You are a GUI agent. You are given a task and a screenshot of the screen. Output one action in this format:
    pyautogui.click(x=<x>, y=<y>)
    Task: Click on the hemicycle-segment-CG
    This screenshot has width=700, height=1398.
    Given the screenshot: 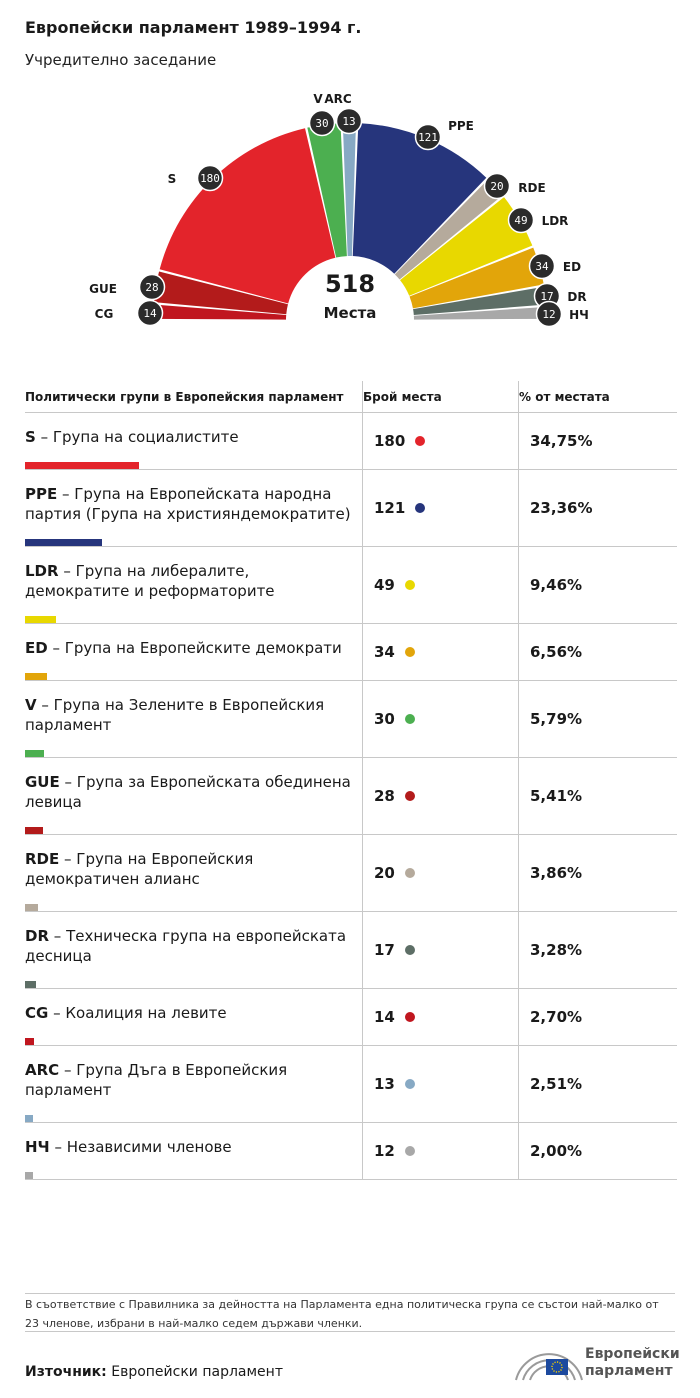 What is the action you would take?
    pyautogui.click(x=220, y=312)
    